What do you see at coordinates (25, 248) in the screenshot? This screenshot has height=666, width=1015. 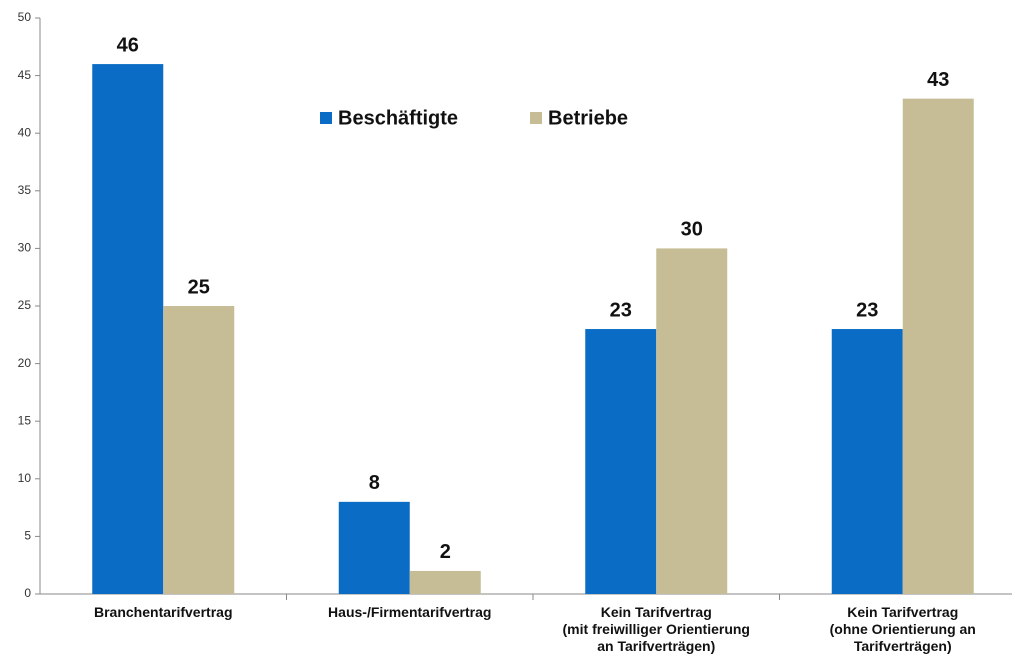 I see `y-tick-label: 30` at bounding box center [25, 248].